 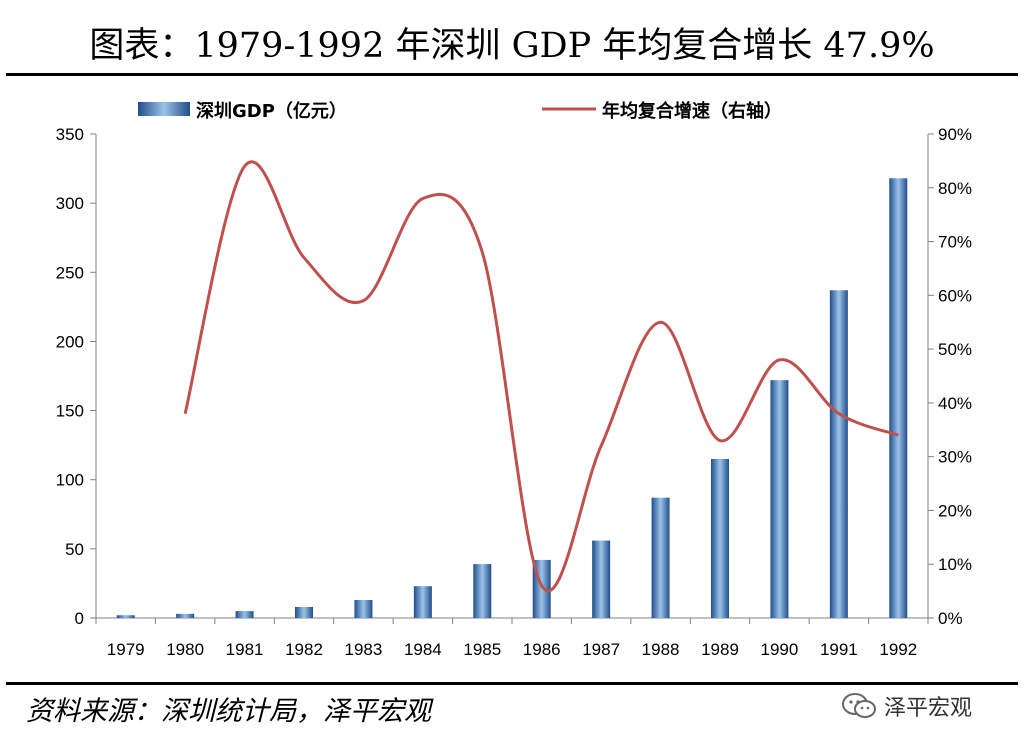 I want to click on legend-bar-label: 深圳GDP（亿元）, so click(x=271, y=111).